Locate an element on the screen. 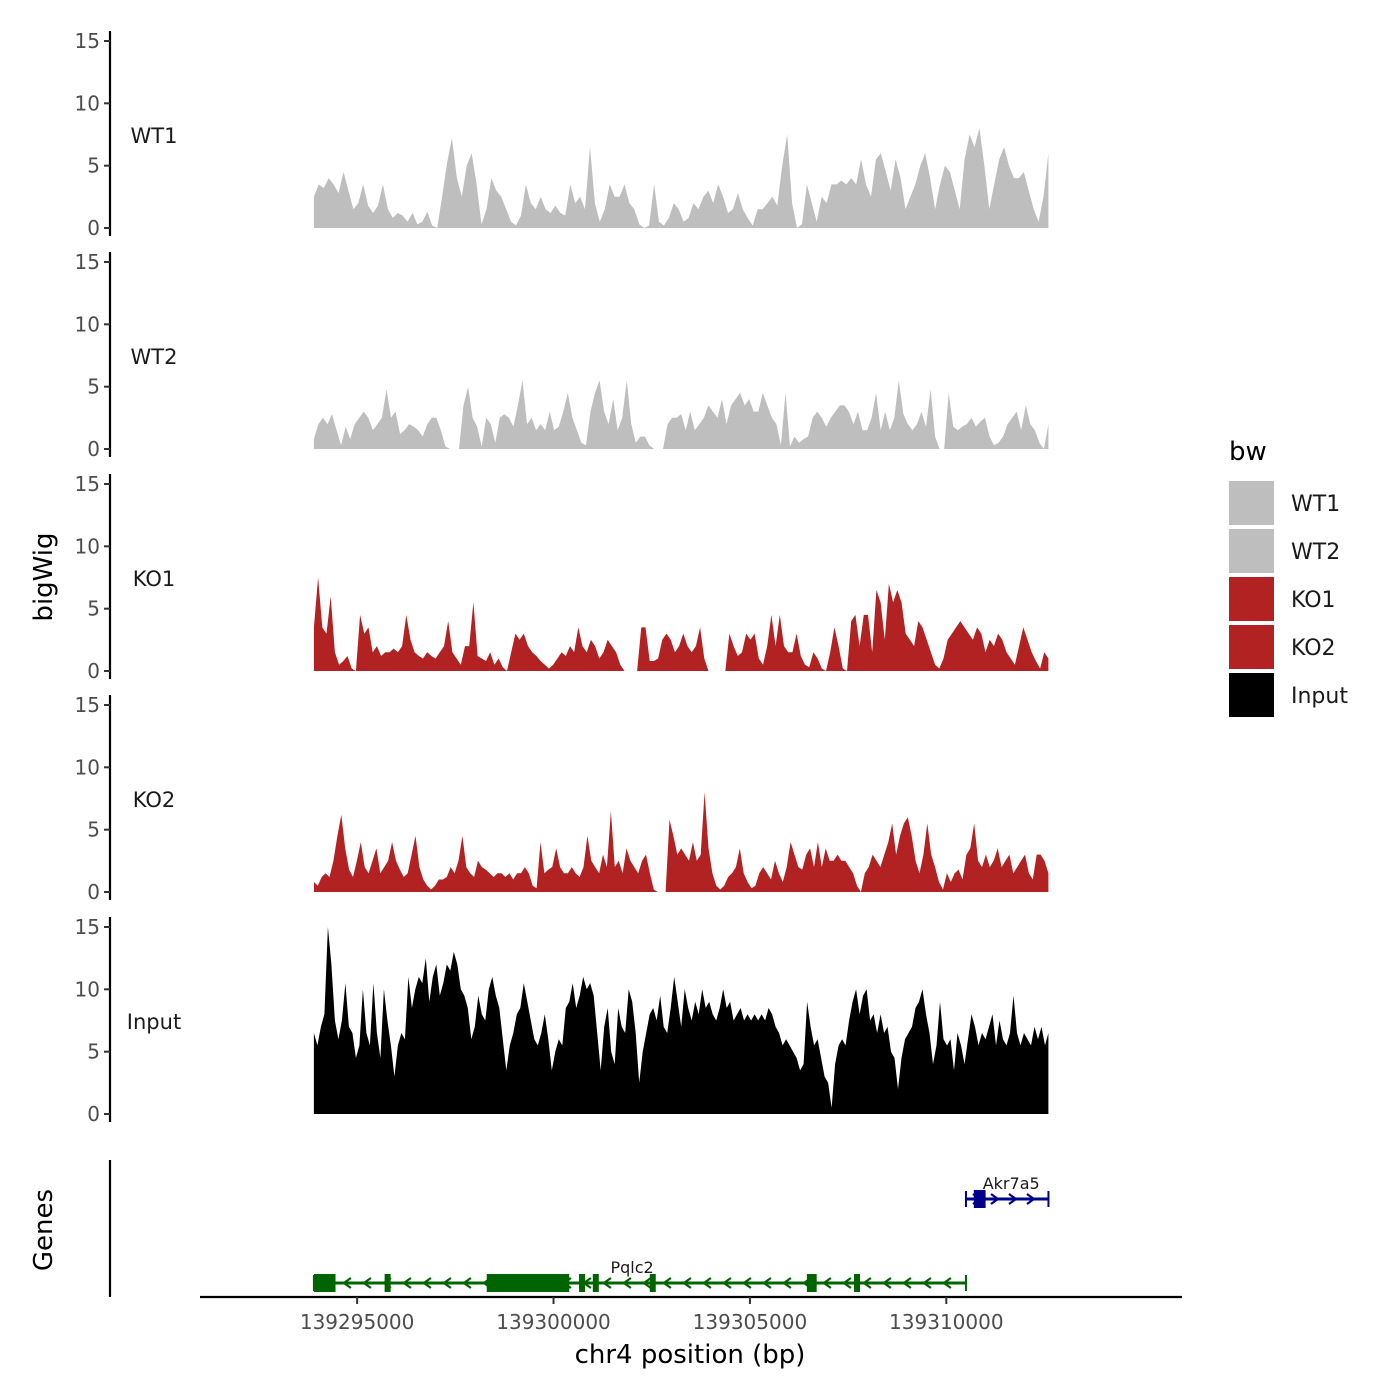 This screenshot has width=1400, height=1400. track-ko1: 0 5 10 15 KO1 is located at coordinates (562, 577).